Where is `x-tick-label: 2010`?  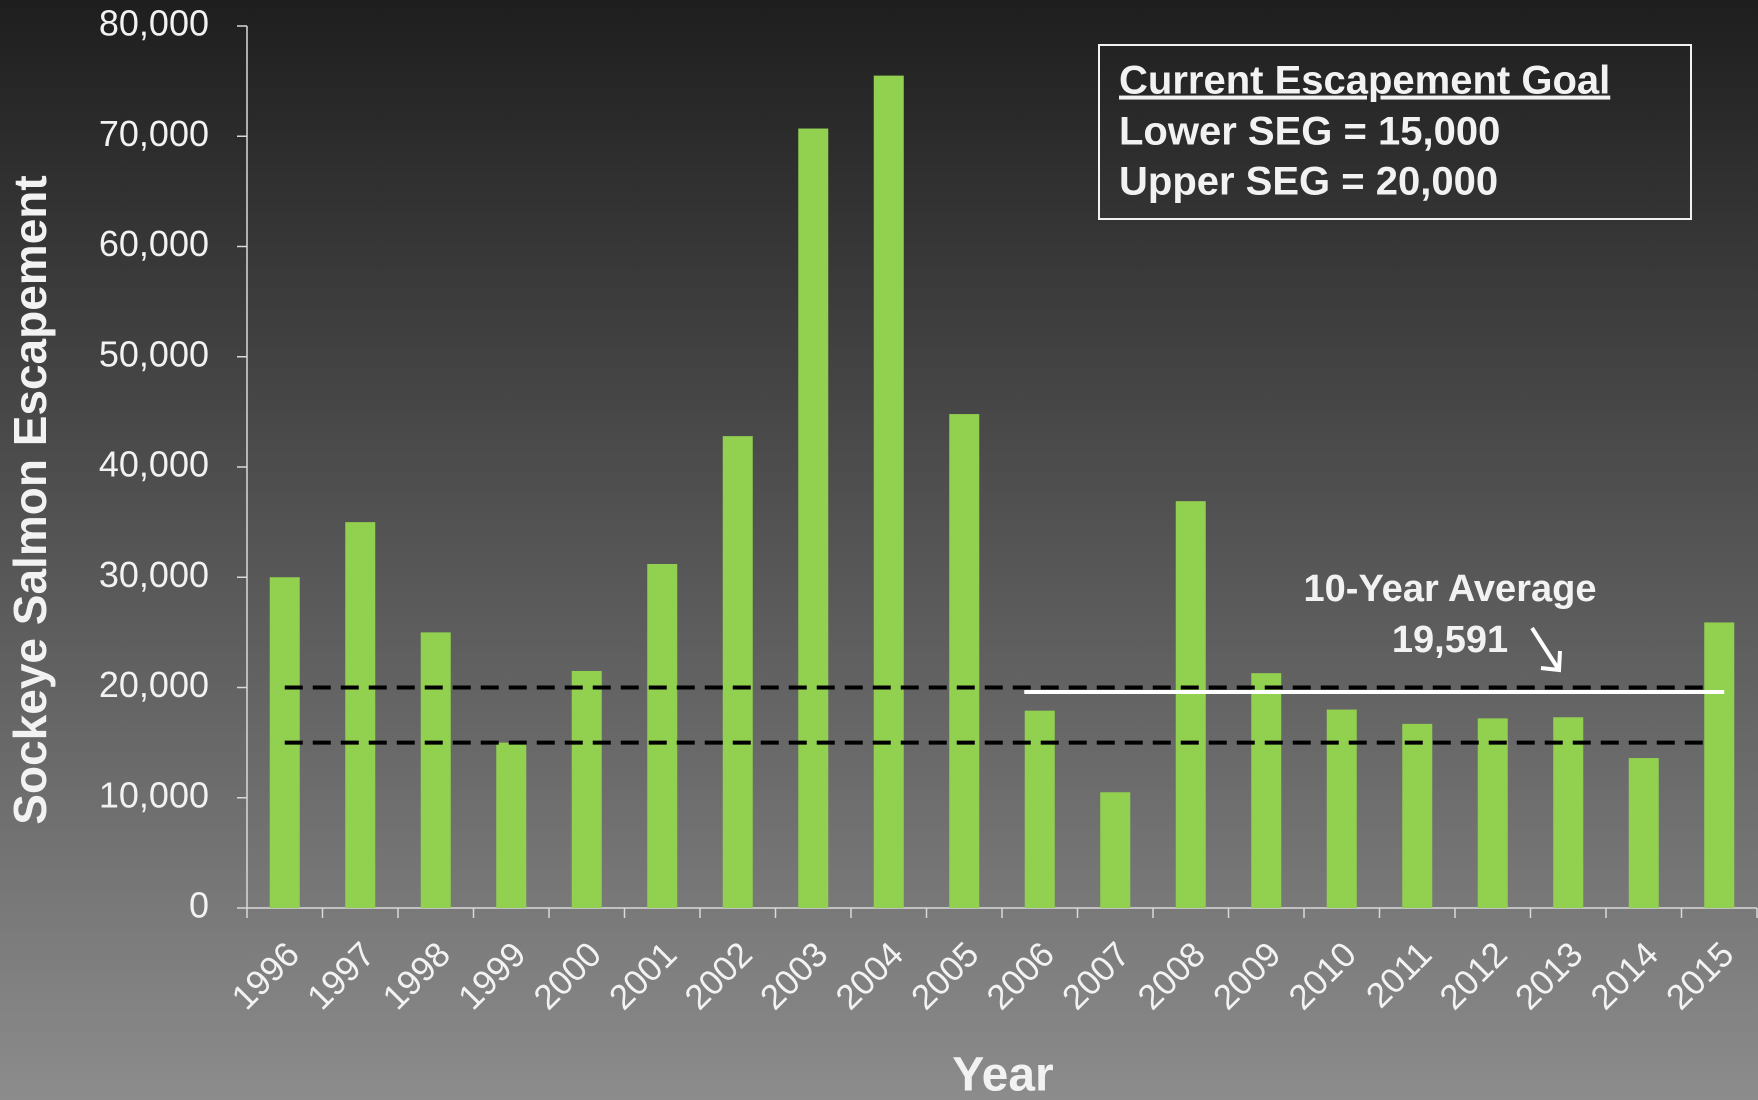
x-tick-label: 2010 is located at coordinates (1322, 976).